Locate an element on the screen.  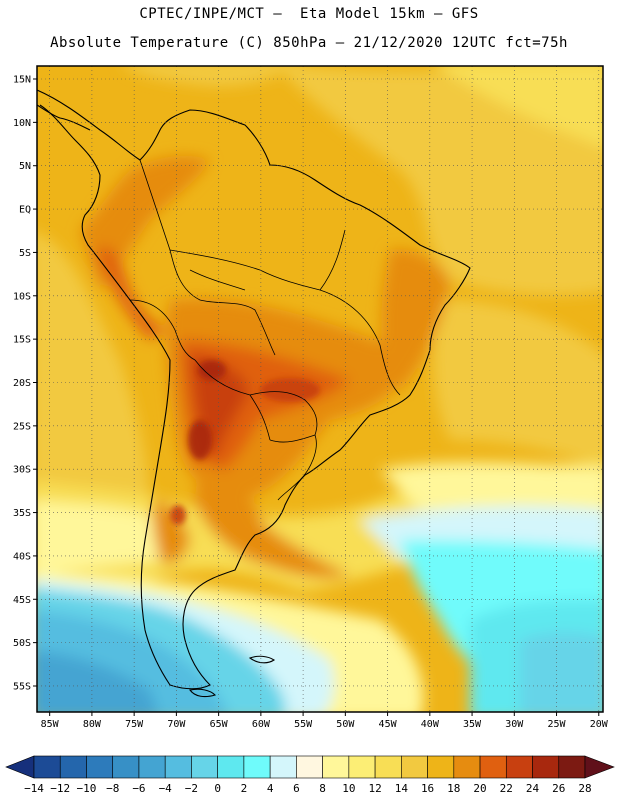
colorbar-swatches is located at coordinates (310, 767).